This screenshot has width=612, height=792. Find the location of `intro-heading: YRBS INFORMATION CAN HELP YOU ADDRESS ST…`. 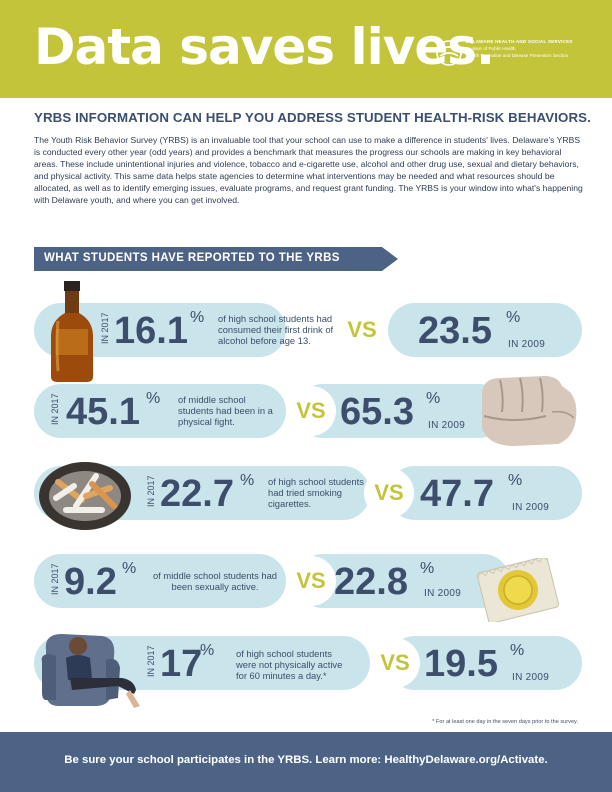

intro-heading: YRBS INFORMATION CAN HELP YOU ADDRESS ST… is located at coordinates (312, 117).